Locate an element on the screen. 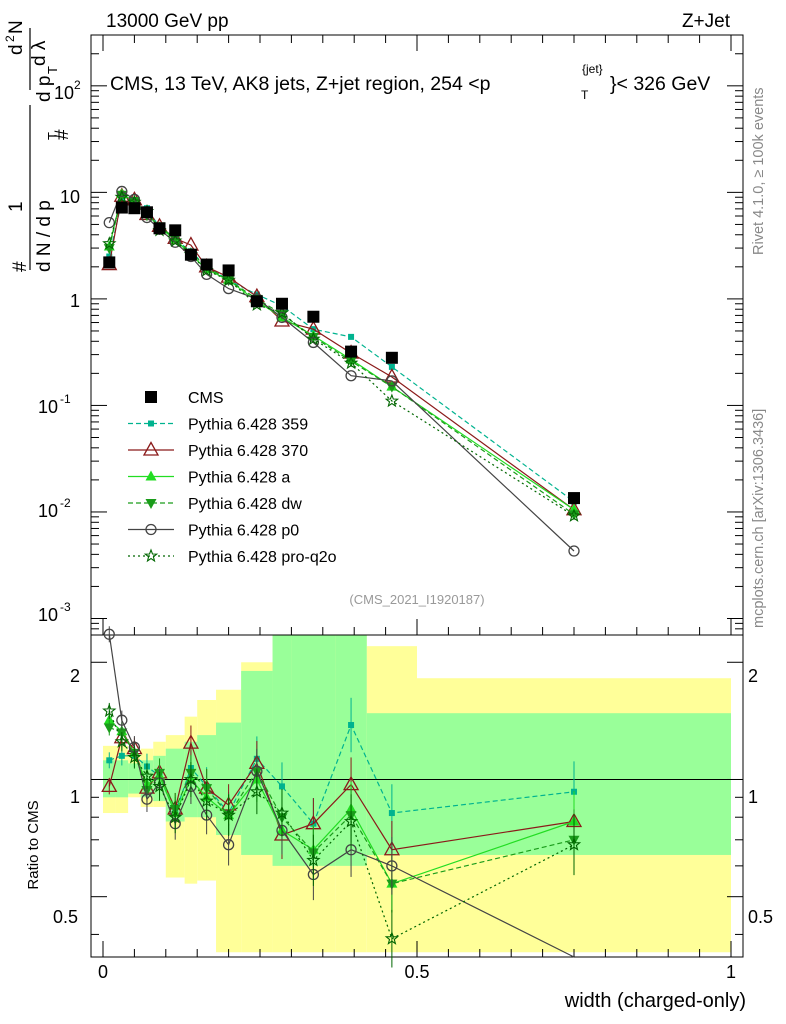  ylabel-part-one: 1 is located at coordinates (16, 206).